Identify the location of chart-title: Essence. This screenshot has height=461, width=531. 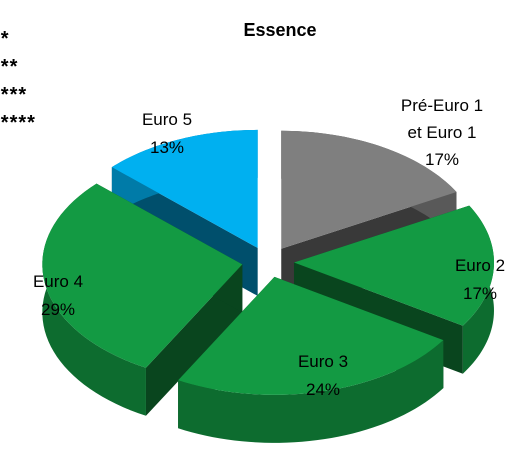
(280, 30).